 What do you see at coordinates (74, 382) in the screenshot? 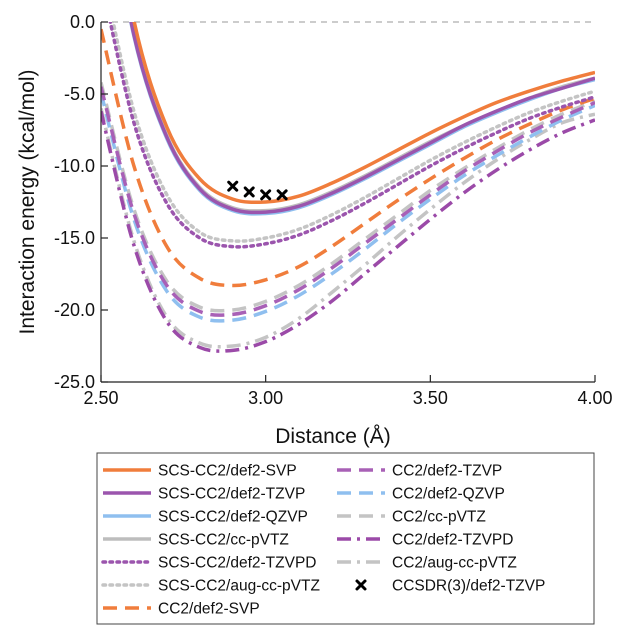
I see `y-tick-label: -25.0` at bounding box center [74, 382].